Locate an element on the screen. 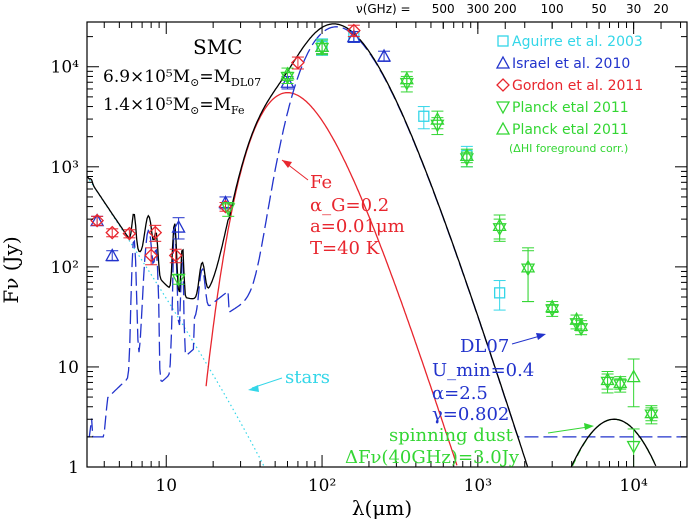 This screenshot has height=525, width=696. spinning-arrowhead is located at coordinates (589, 426).